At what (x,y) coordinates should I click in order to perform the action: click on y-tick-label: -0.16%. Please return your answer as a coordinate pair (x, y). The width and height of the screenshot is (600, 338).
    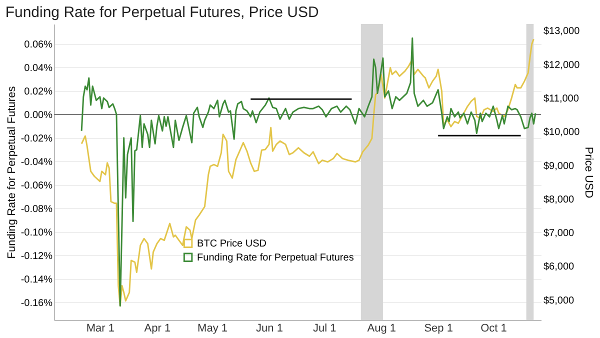
    Looking at the image, I should click on (36, 303).